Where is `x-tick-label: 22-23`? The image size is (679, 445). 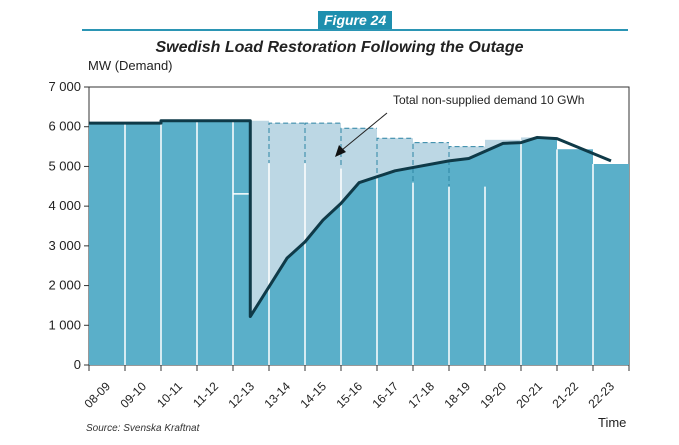
x-tick-label: 22-23 is located at coordinates (602, 395).